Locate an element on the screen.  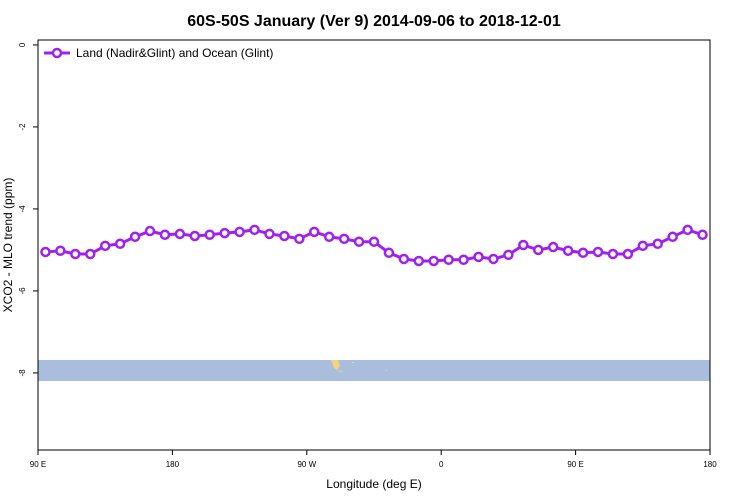
x-tick-label: 0 is located at coordinates (441, 464).